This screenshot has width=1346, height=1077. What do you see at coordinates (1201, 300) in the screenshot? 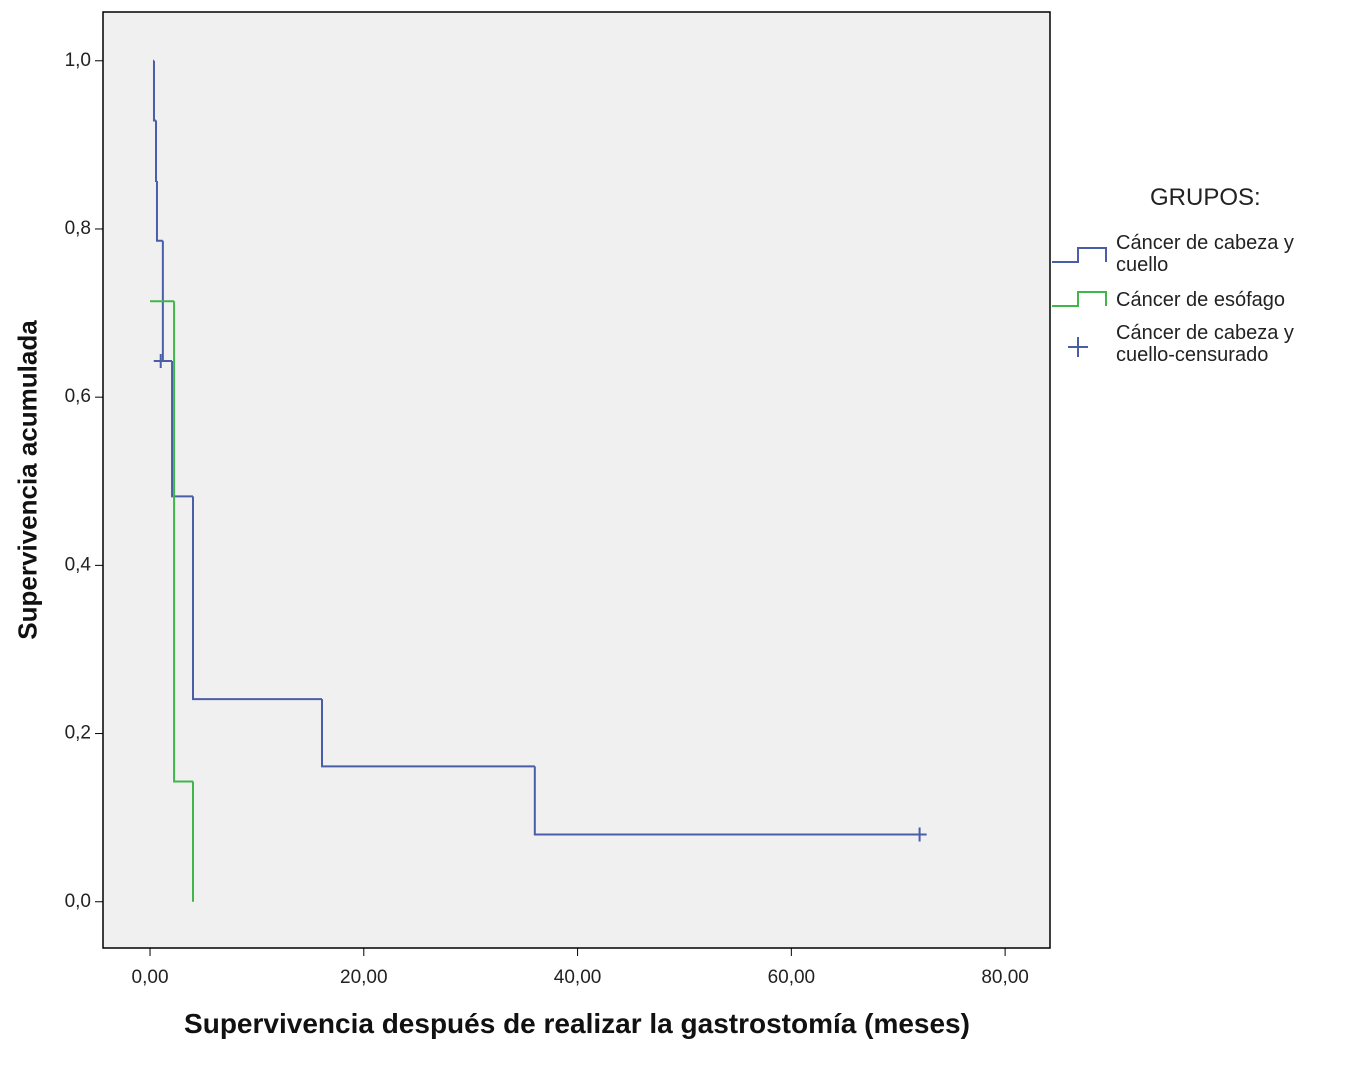
I see `legend-label: Cáncer de esófago` at bounding box center [1201, 300].